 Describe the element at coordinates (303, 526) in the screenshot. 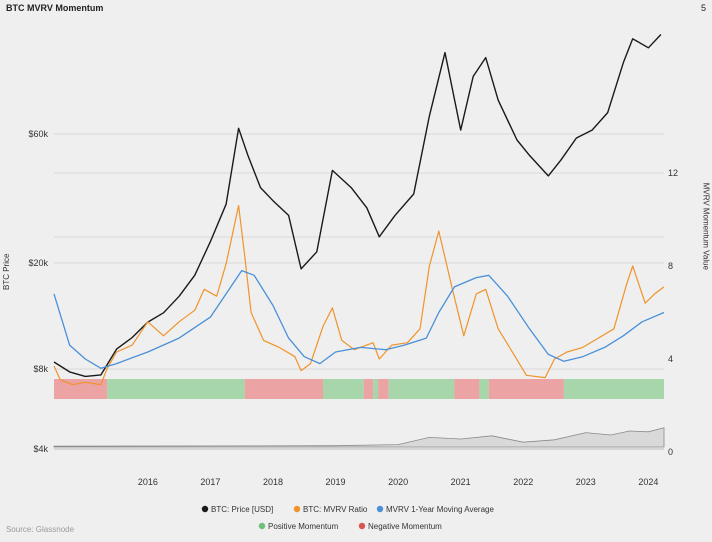

I see `legend-label: Positive Momentum` at that location.